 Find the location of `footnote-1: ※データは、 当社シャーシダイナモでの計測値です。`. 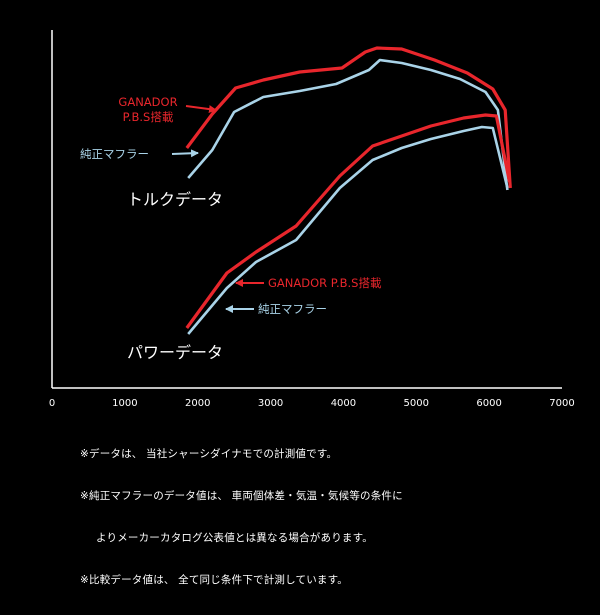

footnote-1: ※データは、 当社シャーシダイナモでの計測値です。 is located at coordinates (209, 454).